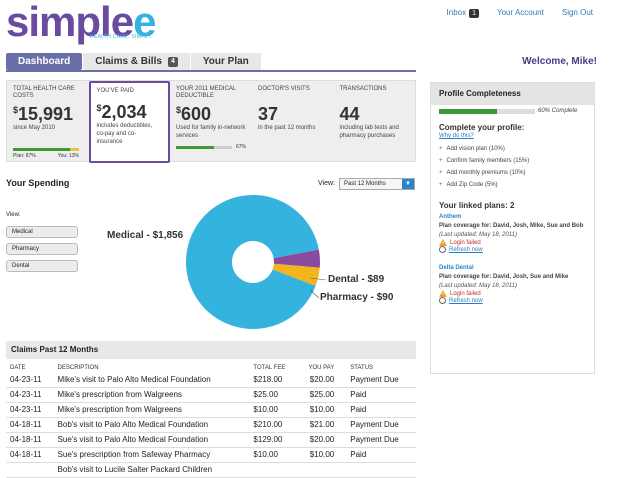 Image resolution: width=623 pixels, height=478 pixels. I want to click on login-failed-status: Login failed, so click(512, 293).